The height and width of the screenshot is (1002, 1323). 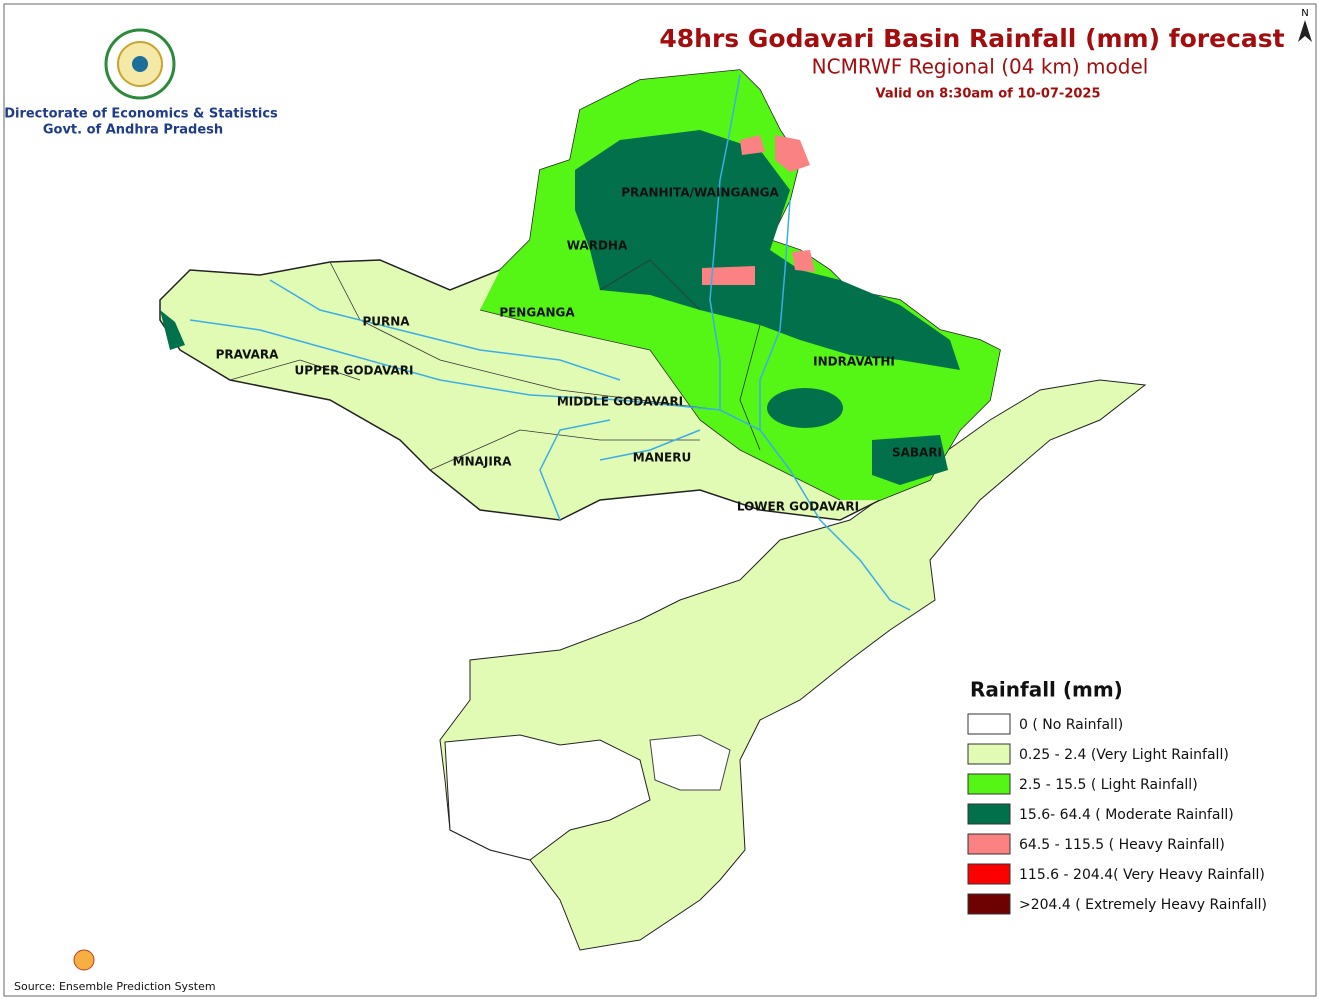 What do you see at coordinates (1305, 31) in the screenshot?
I see `north-arrow` at bounding box center [1305, 31].